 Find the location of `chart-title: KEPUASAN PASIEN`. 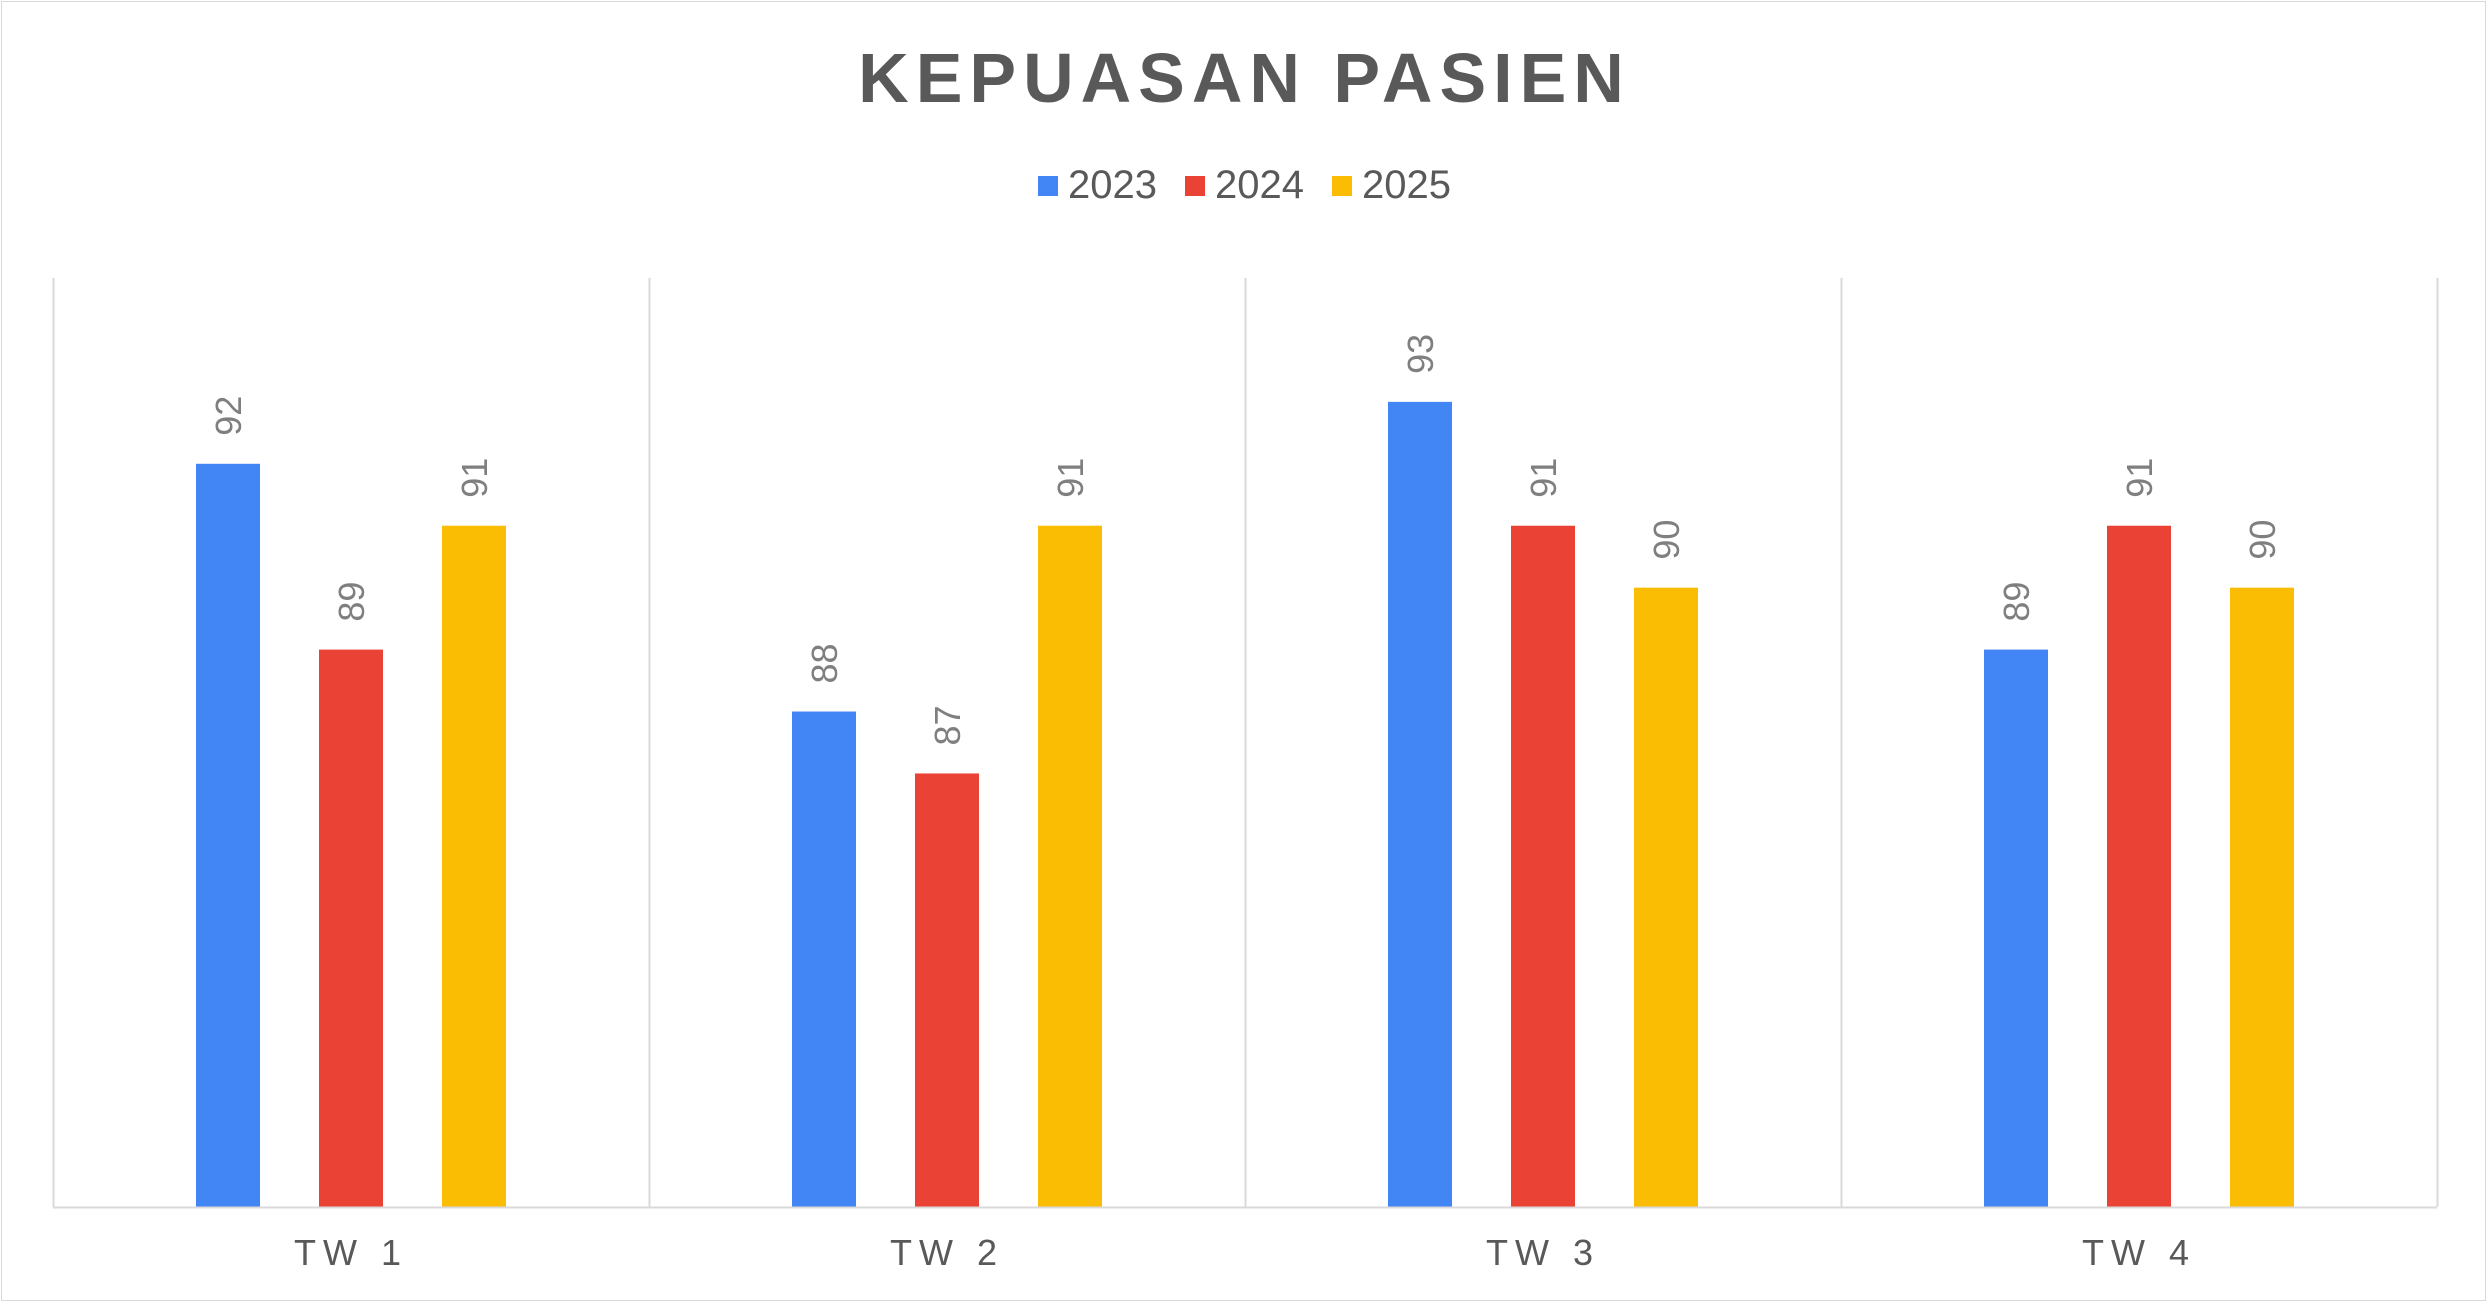

chart-title: KEPUASAN PASIEN is located at coordinates (1244, 78).